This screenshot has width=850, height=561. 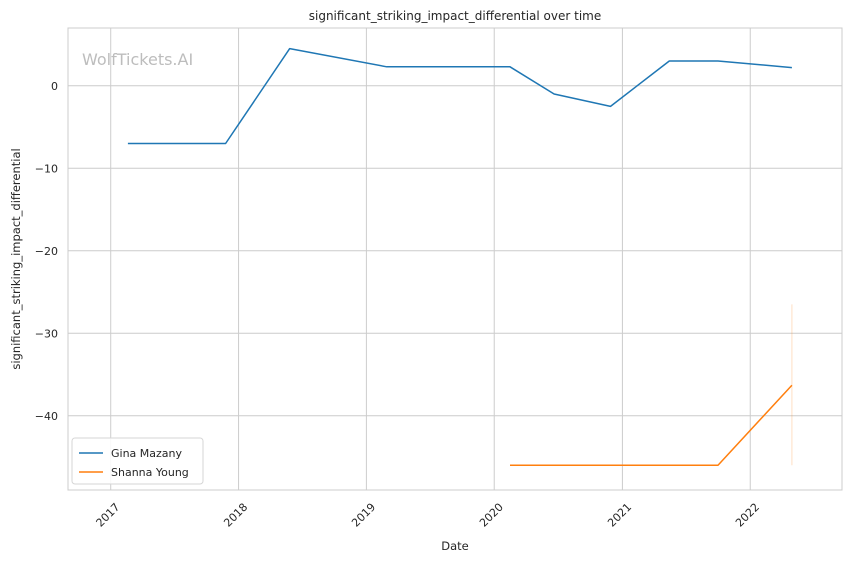 I want to click on legend: Gina Mazany Shanna Young, so click(x=137, y=461).